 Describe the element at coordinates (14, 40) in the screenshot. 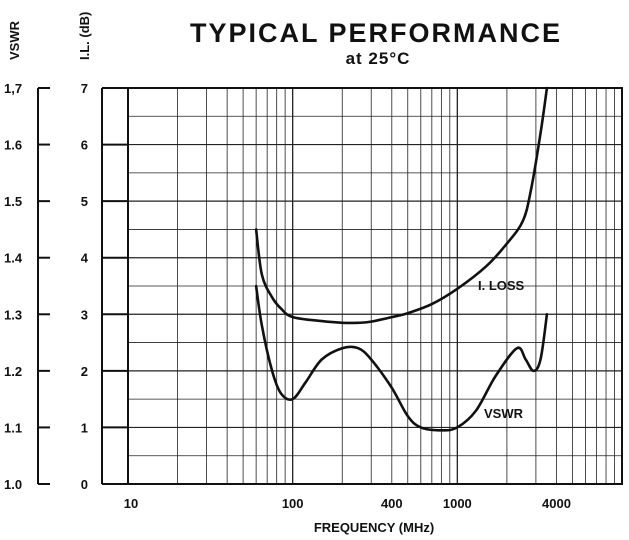

I see `y-left-axis-label: VSWR` at that location.